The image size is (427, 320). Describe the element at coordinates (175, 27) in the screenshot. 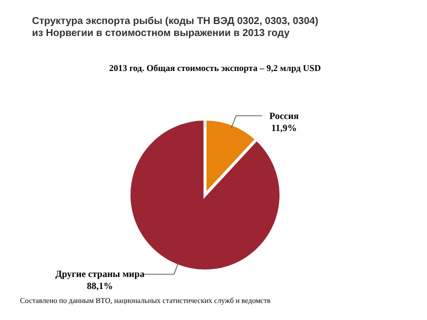

I see `chart-title: Структура экспорта рыбы (коды ТН ВЭД 0302, 0303, 0304) из Норвегии в стоимостном выражении в 2013 году` at that location.